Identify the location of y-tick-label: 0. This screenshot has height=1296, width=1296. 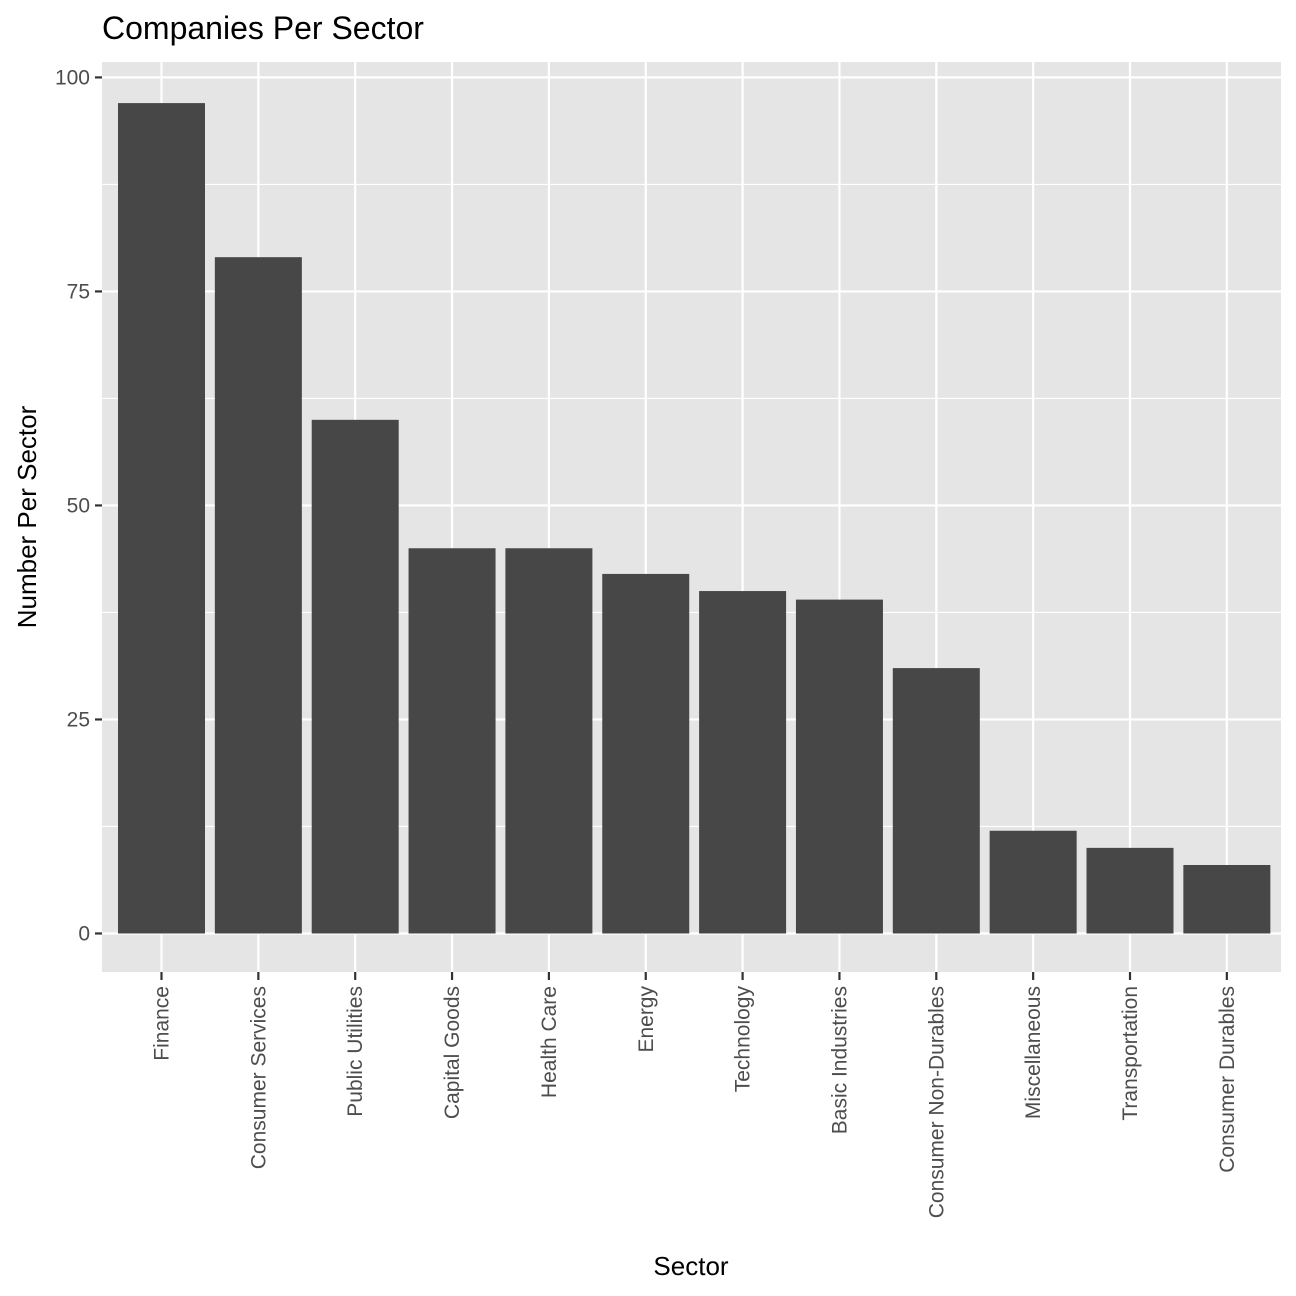
(84, 933).